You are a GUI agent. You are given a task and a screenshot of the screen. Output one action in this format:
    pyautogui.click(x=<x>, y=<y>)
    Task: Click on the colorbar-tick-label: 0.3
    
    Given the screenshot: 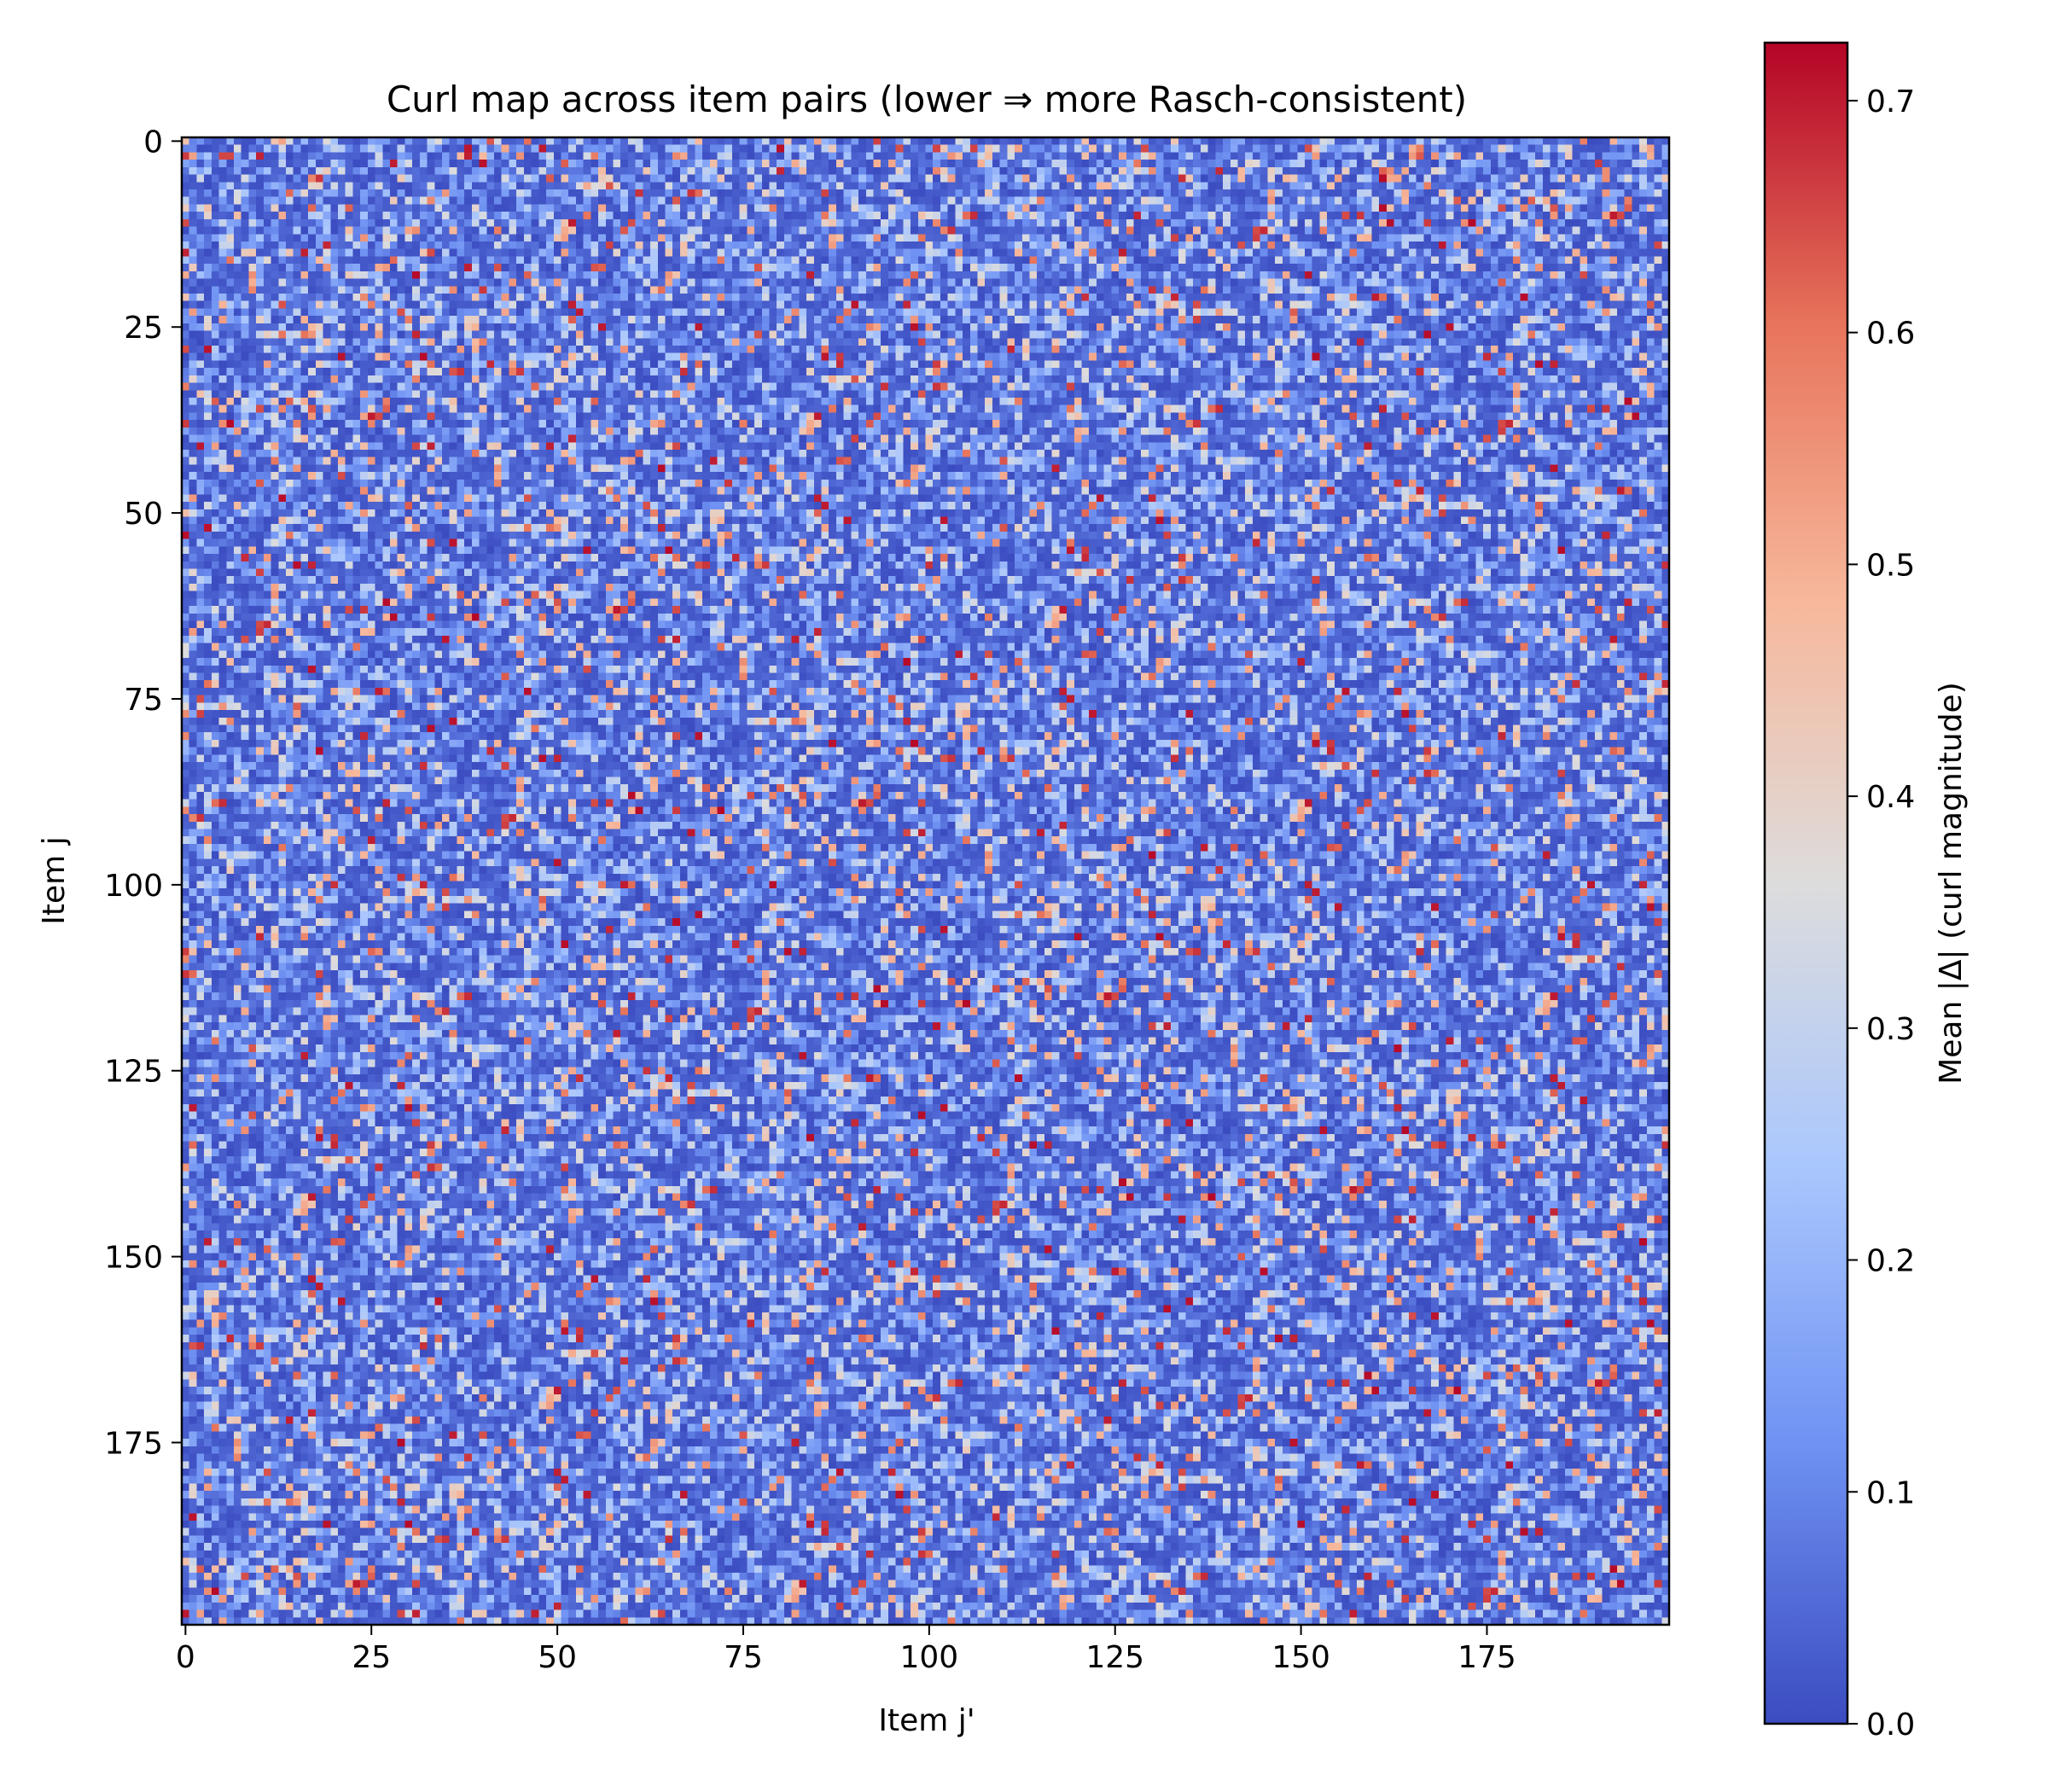 What is the action you would take?
    pyautogui.click(x=1891, y=1029)
    